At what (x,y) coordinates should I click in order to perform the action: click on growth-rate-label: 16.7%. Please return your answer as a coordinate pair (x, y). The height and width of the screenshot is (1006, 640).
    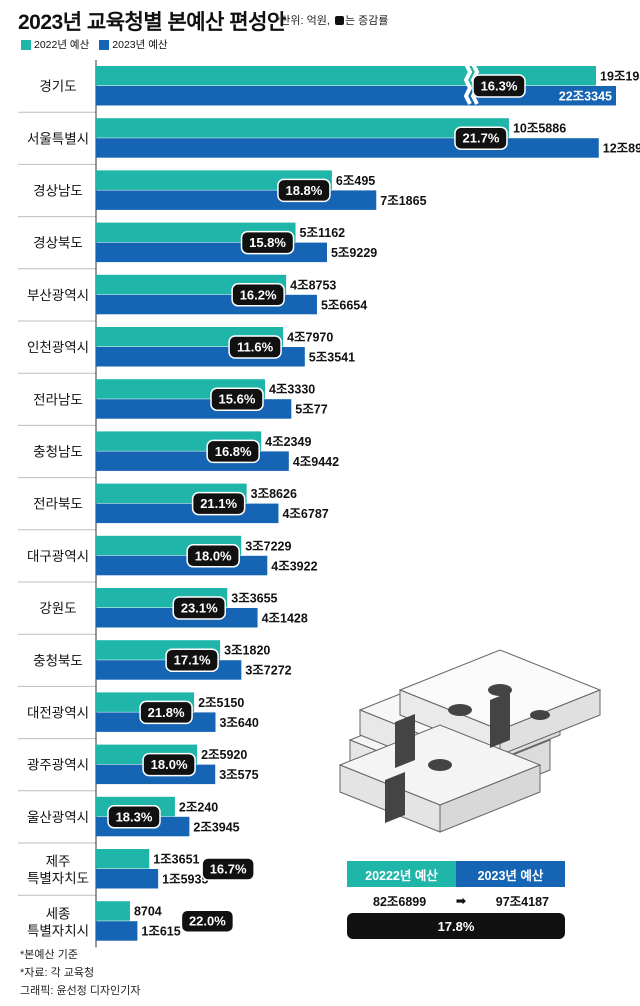
    Looking at the image, I should click on (228, 869).